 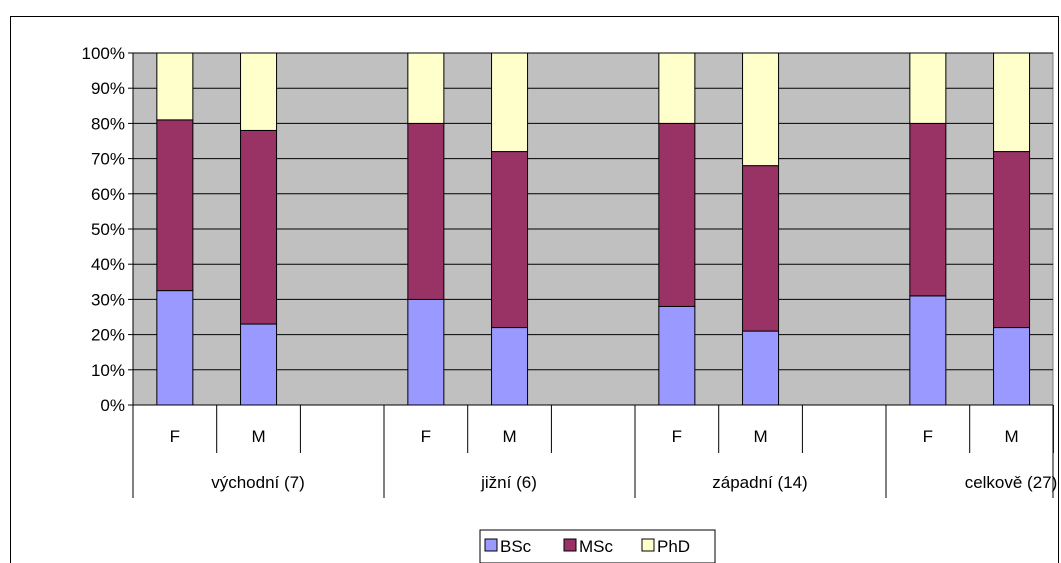 What do you see at coordinates (491, 545) in the screenshot?
I see `legend-swatch-bsc` at bounding box center [491, 545].